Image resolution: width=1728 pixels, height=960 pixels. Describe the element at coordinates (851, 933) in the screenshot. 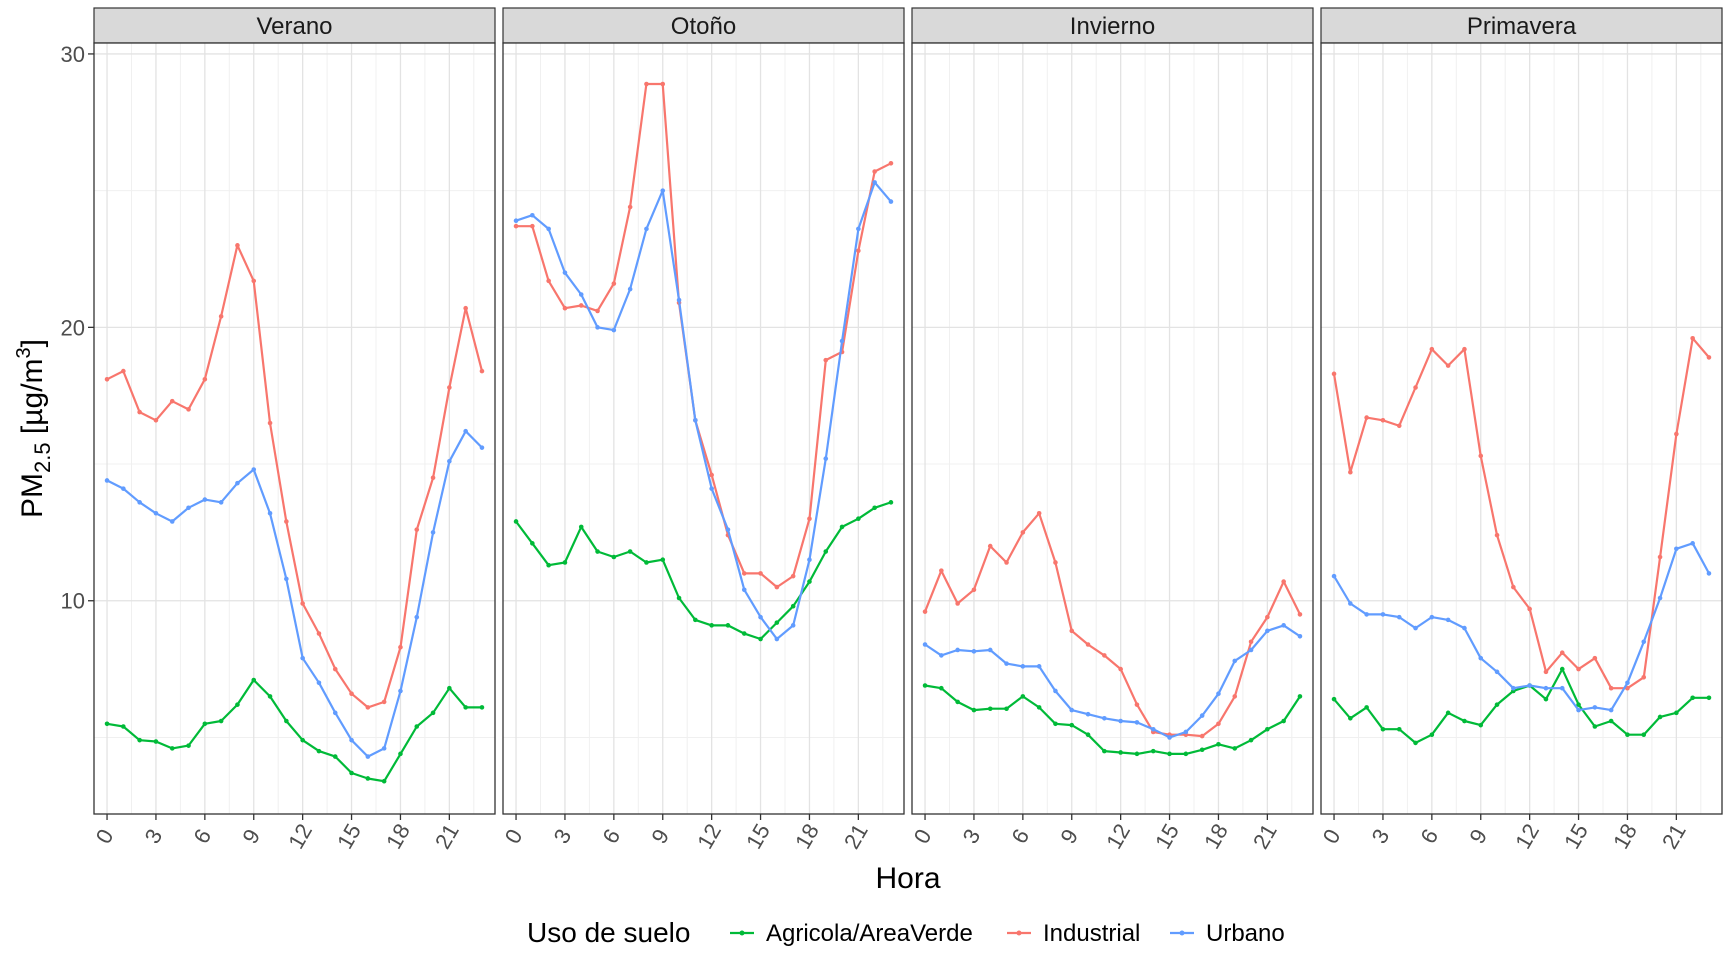

I see `legend-entry: Agricola/AreaVerde` at that location.